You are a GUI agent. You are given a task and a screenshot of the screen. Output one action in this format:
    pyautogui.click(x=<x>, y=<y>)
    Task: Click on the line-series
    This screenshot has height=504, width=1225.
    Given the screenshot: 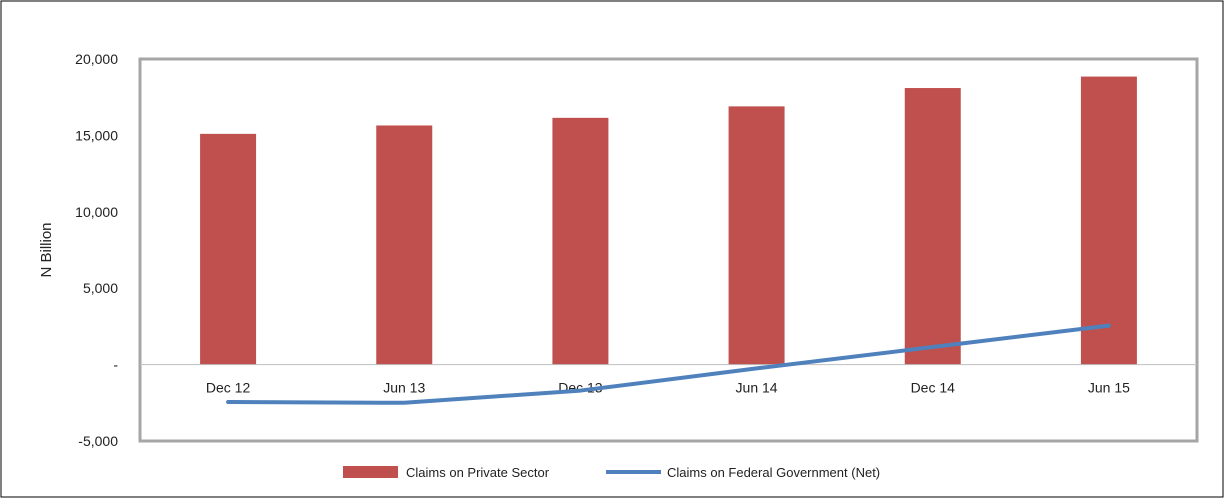 What is the action you would take?
    pyautogui.click(x=668, y=364)
    